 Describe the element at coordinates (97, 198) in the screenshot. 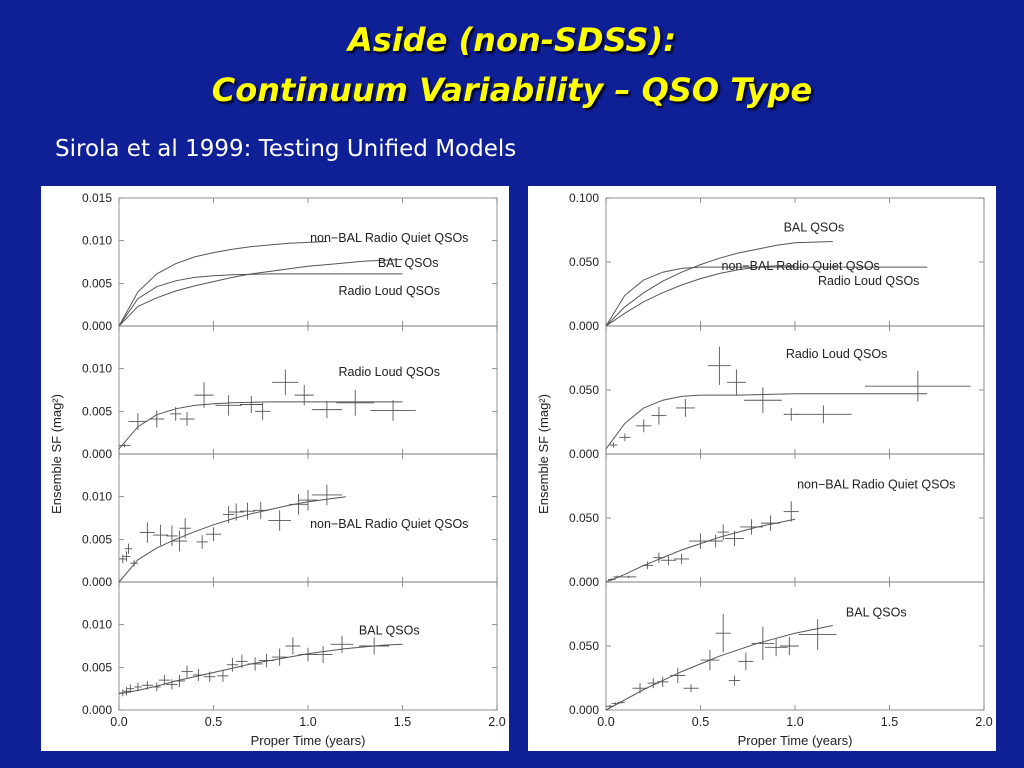

I see `y-tick-label: 0.015` at that location.